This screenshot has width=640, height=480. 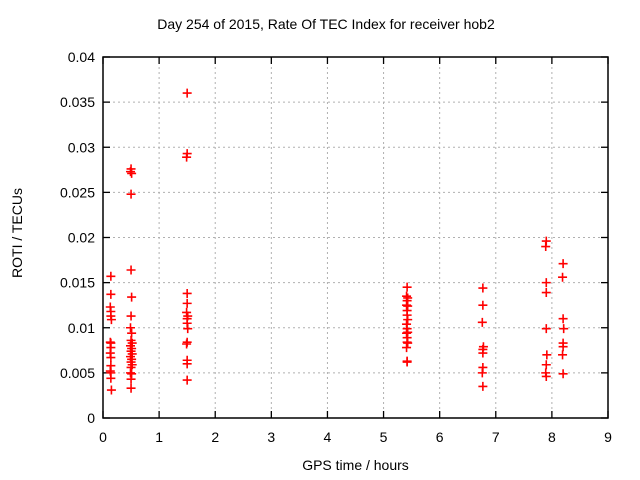 I want to click on y-tick-label: 0.02, so click(x=81, y=238).